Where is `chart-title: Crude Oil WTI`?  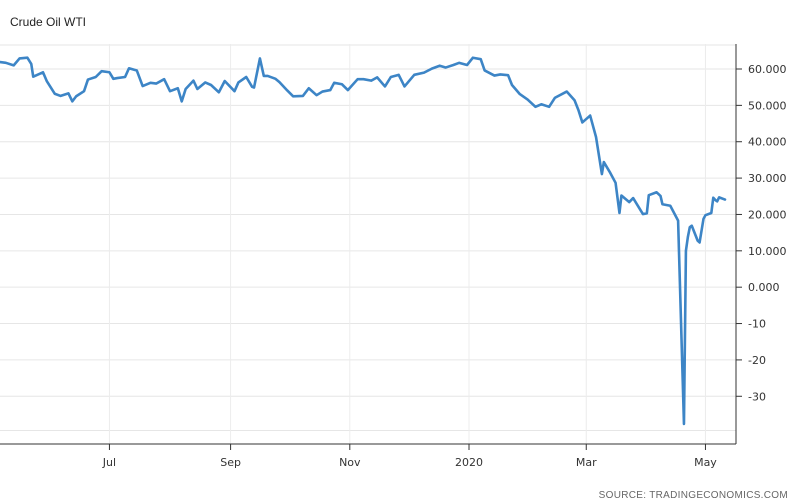 chart-title: Crude Oil WTI is located at coordinates (48, 22).